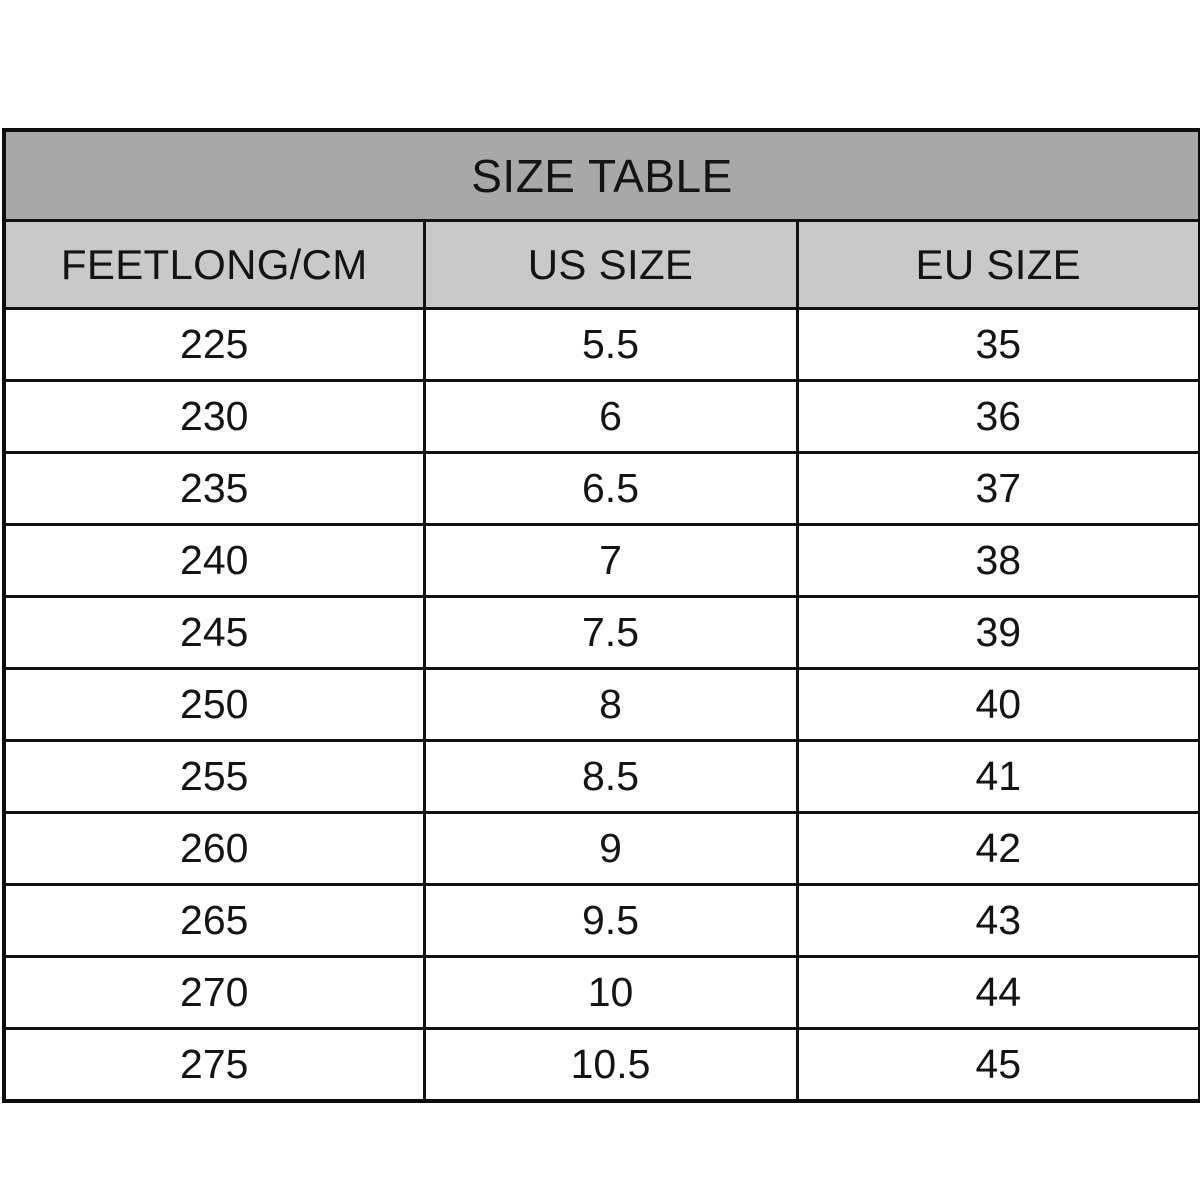 This screenshot has height=1200, width=1200. Describe the element at coordinates (997, 560) in the screenshot. I see `cell-eu-size: 38` at that location.